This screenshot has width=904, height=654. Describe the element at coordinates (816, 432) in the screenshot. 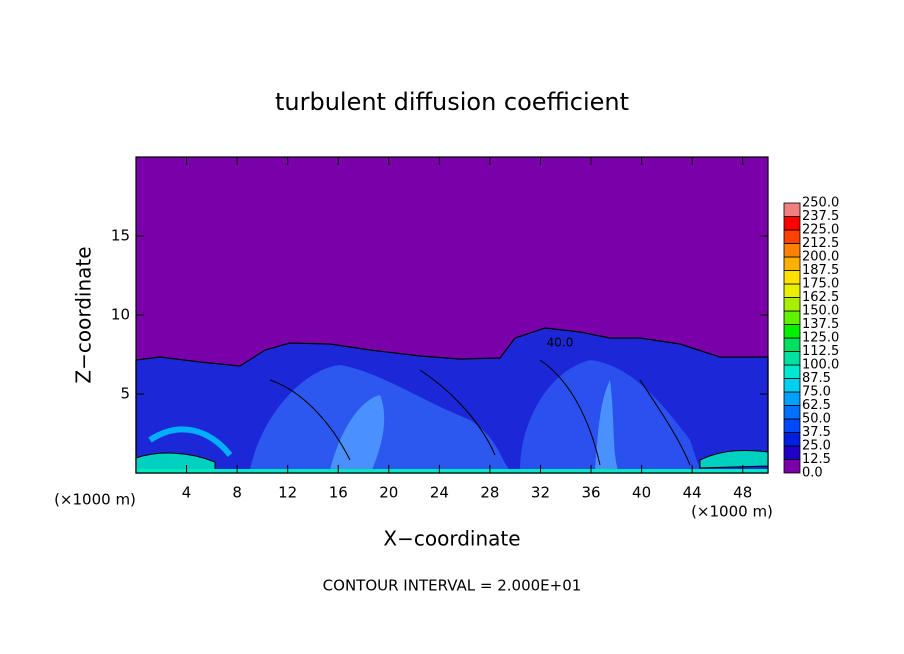

I see `colorbar-label: 37.5` at that location.